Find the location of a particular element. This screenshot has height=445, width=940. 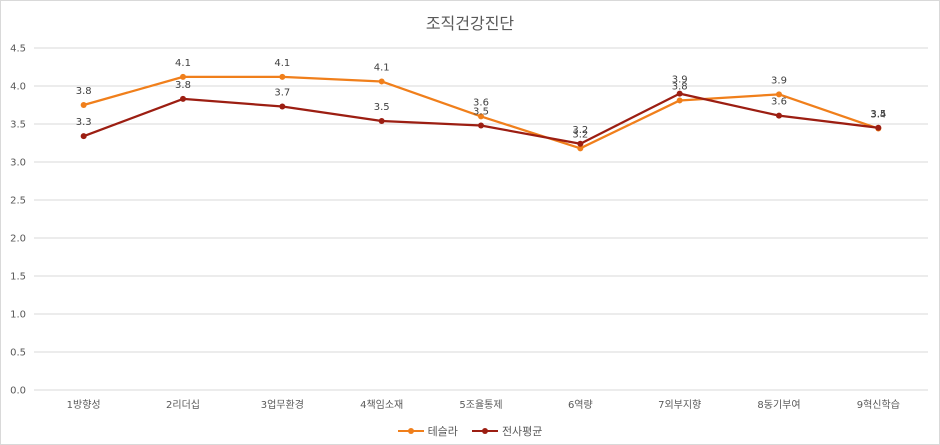

data-label: 3.4 is located at coordinates (878, 115).